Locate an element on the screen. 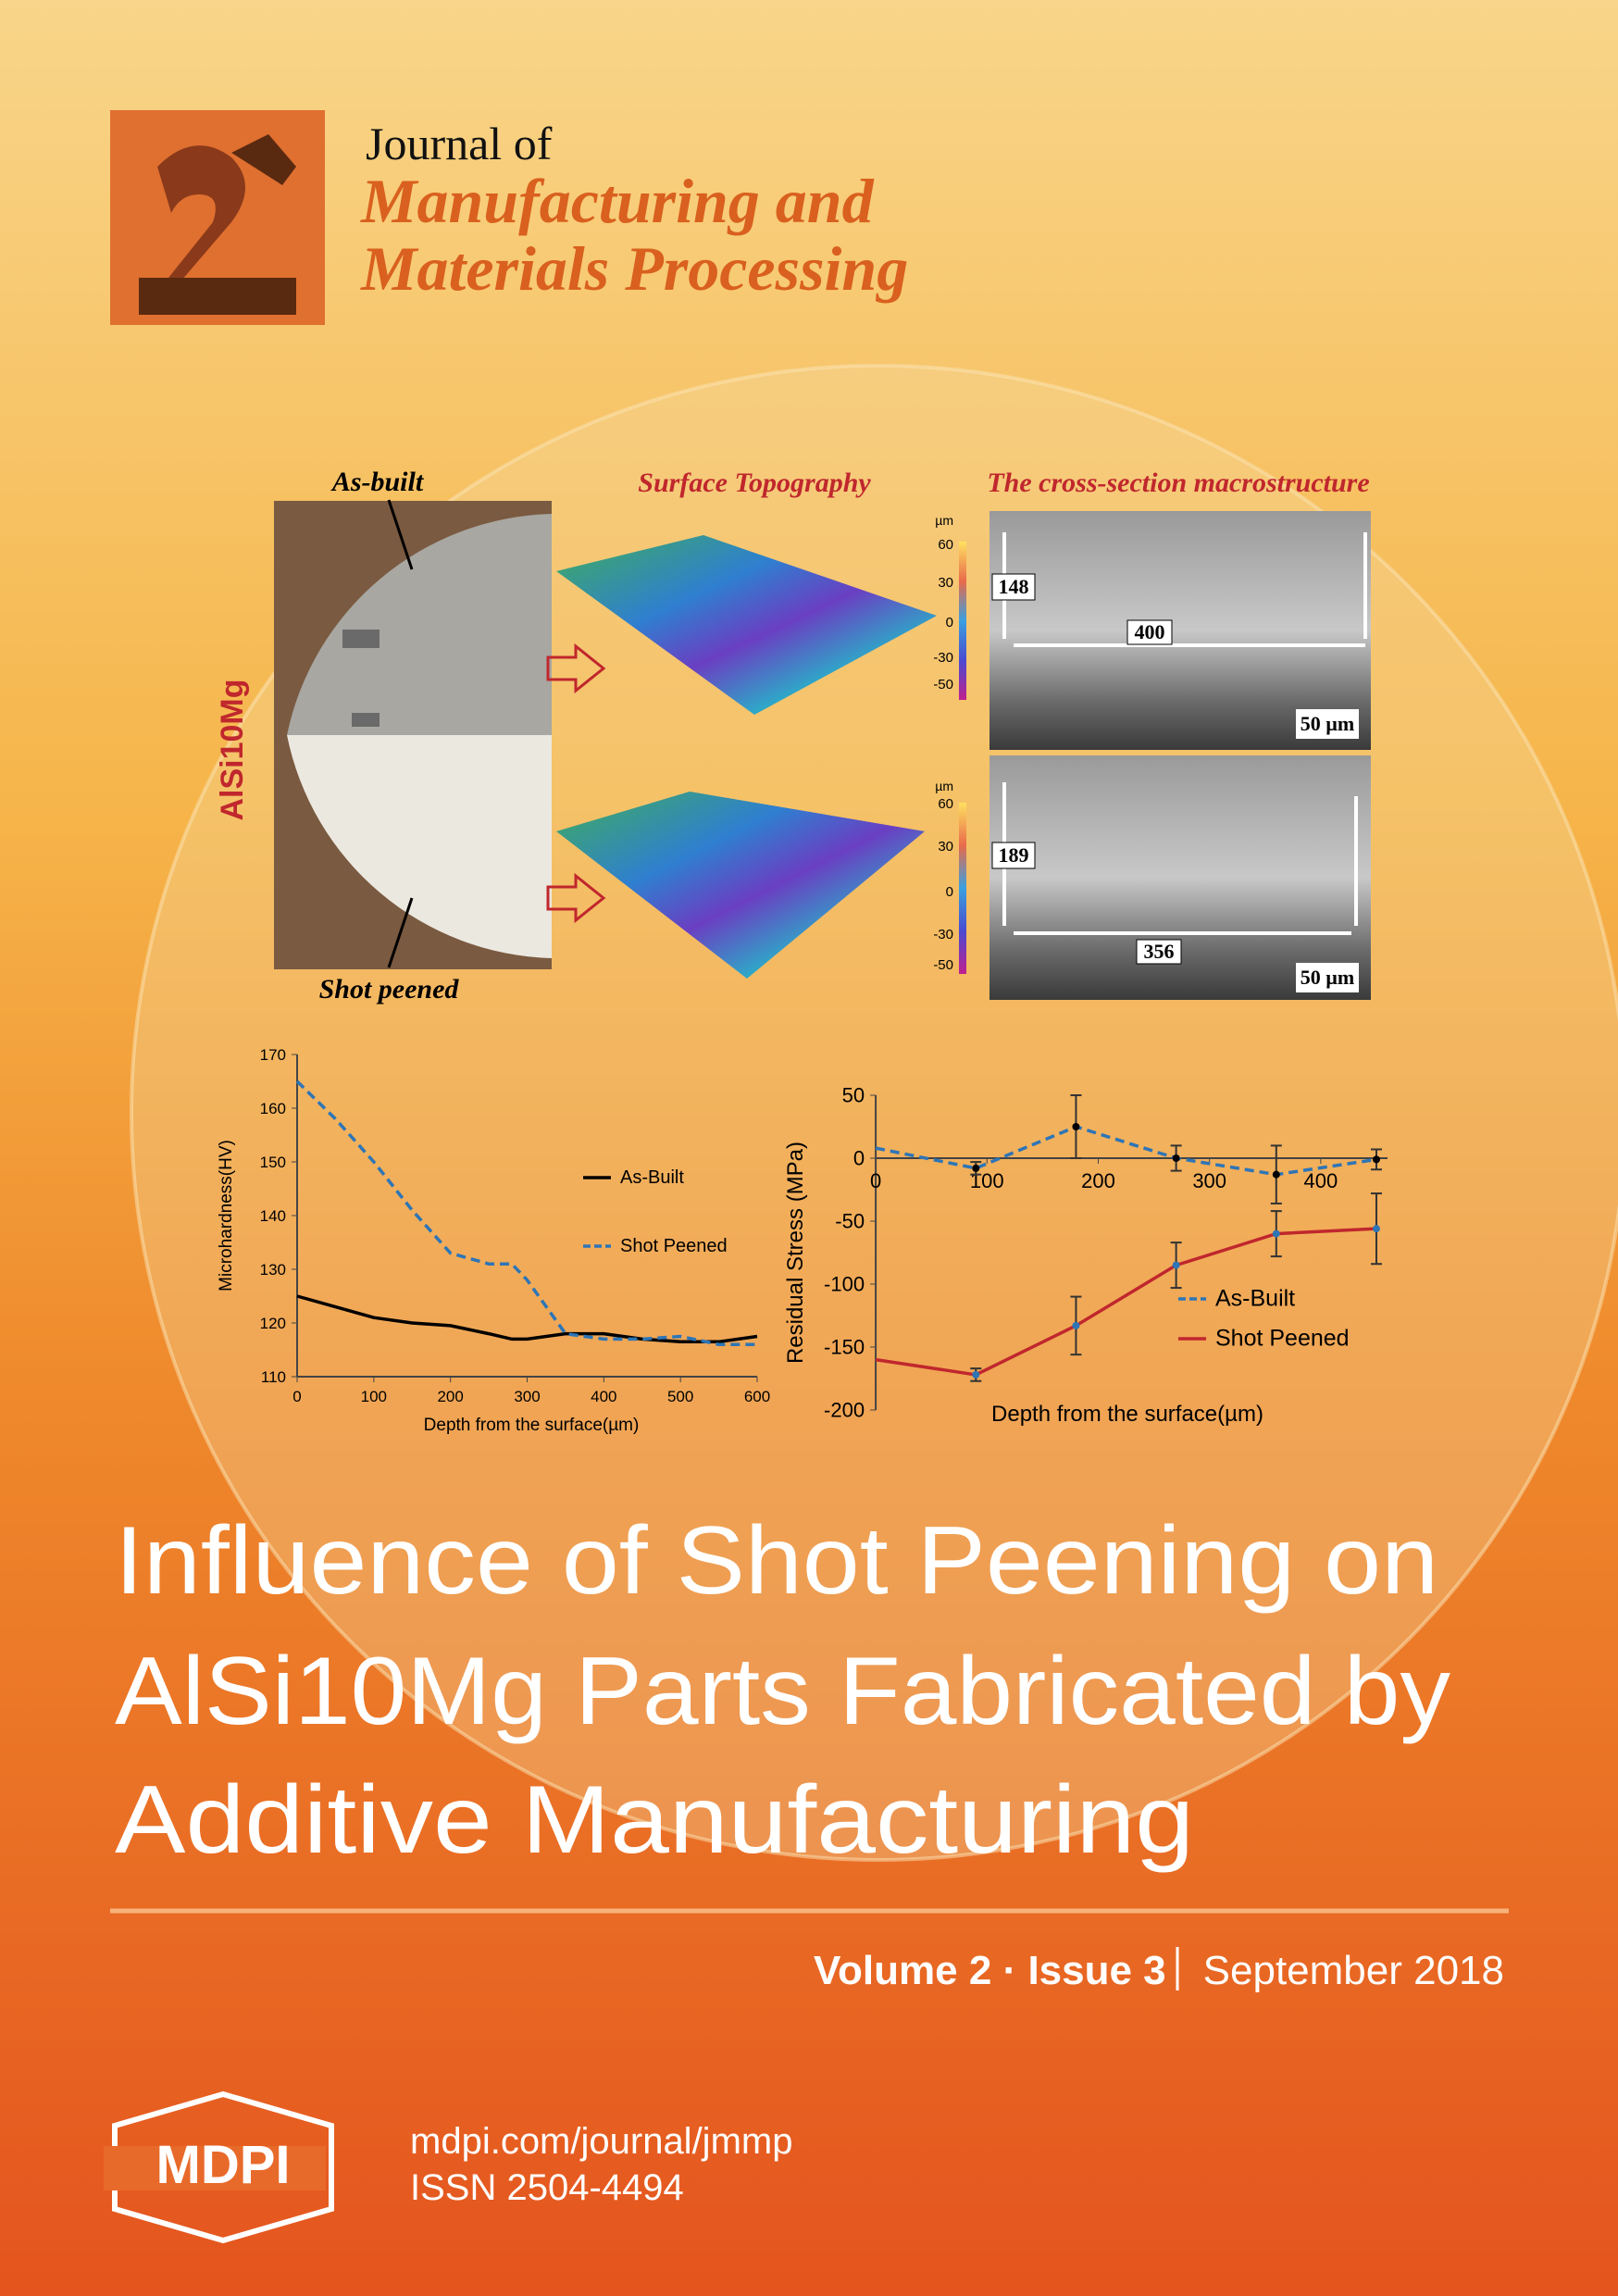 The image size is (1618, 2296). label-shot-peened: Shot peened is located at coordinates (389, 989).